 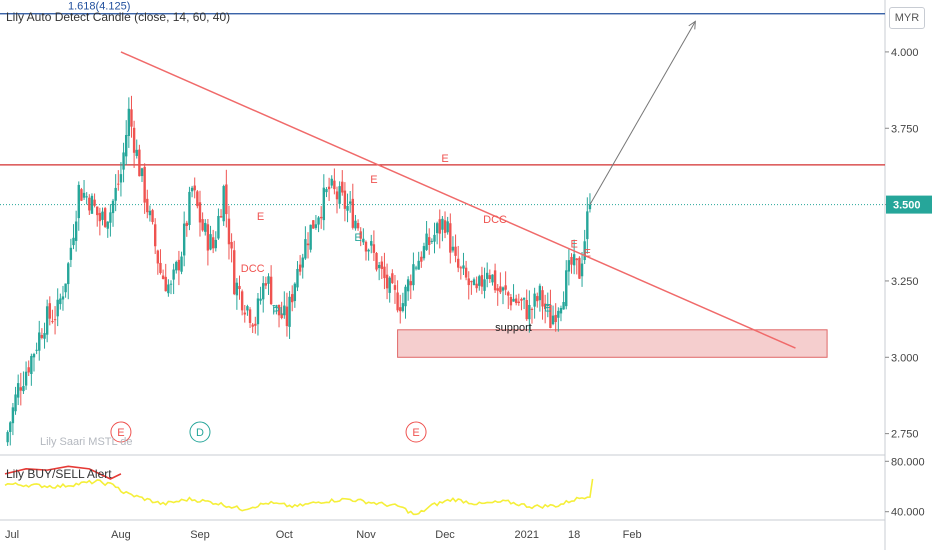 What do you see at coordinates (905, 435) in the screenshot?
I see `y-tick-label: 2.750` at bounding box center [905, 435].